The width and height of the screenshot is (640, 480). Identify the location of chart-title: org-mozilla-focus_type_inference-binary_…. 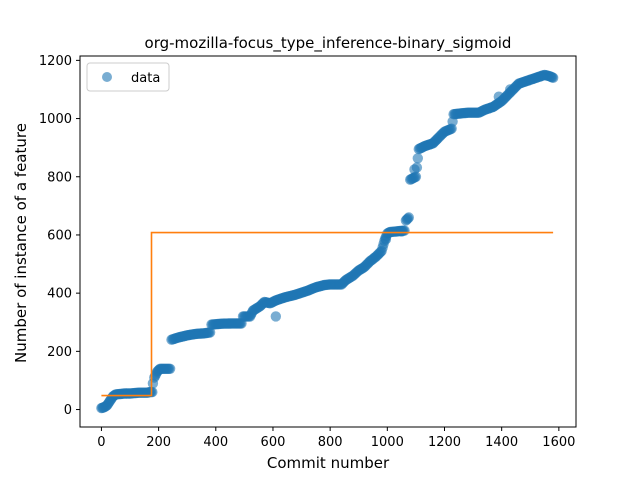
(328, 43).